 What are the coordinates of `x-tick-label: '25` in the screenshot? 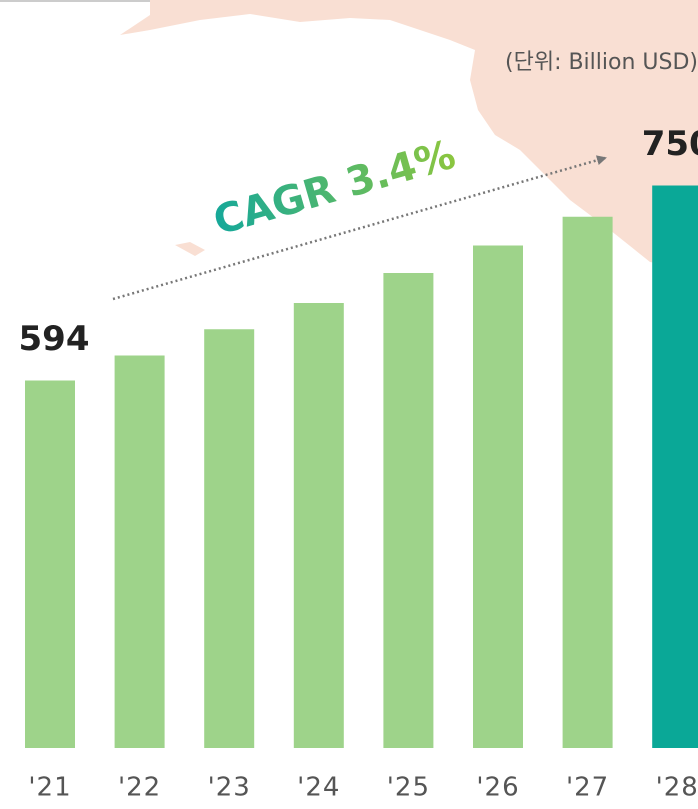 It's located at (408, 788).